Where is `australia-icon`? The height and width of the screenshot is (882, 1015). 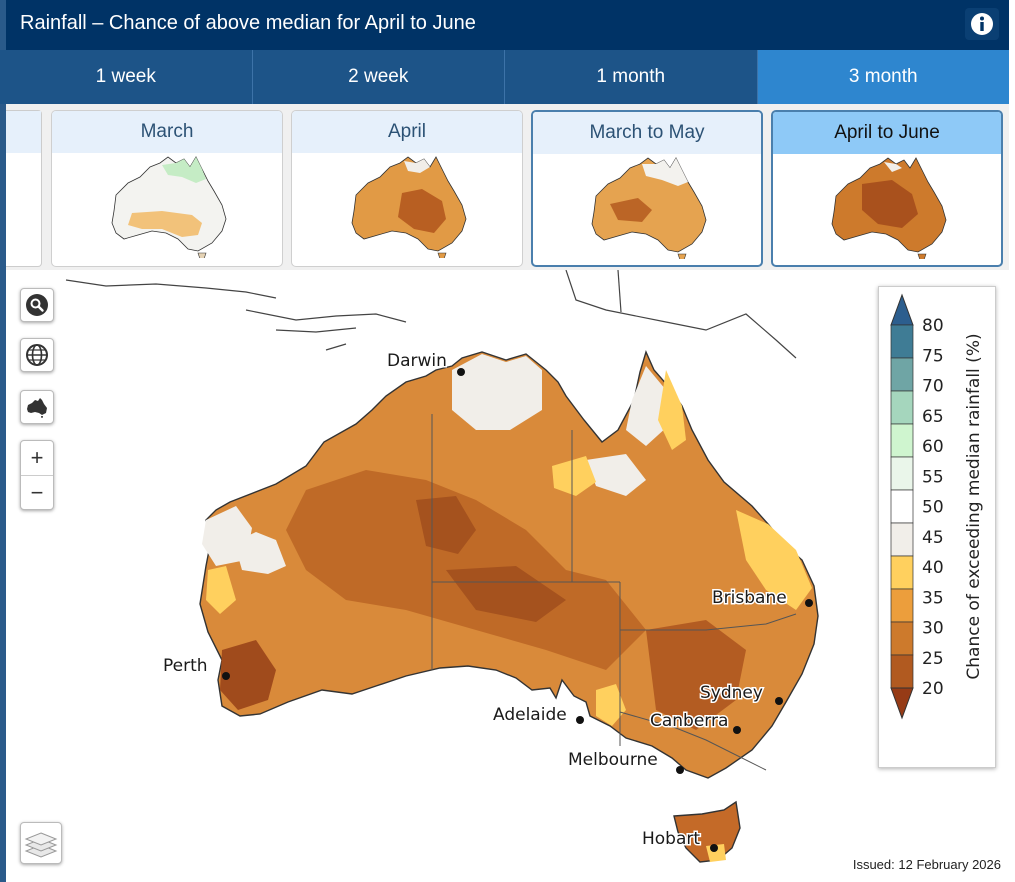
australia-icon is located at coordinates (37, 408).